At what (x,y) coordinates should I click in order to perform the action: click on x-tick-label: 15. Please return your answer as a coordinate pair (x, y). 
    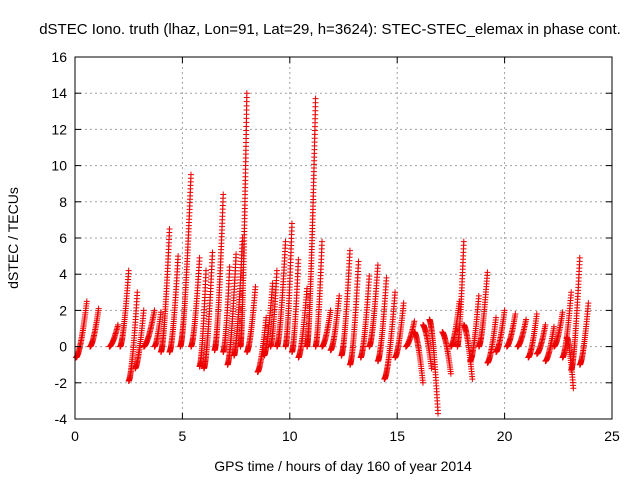
    Looking at the image, I should click on (397, 436).